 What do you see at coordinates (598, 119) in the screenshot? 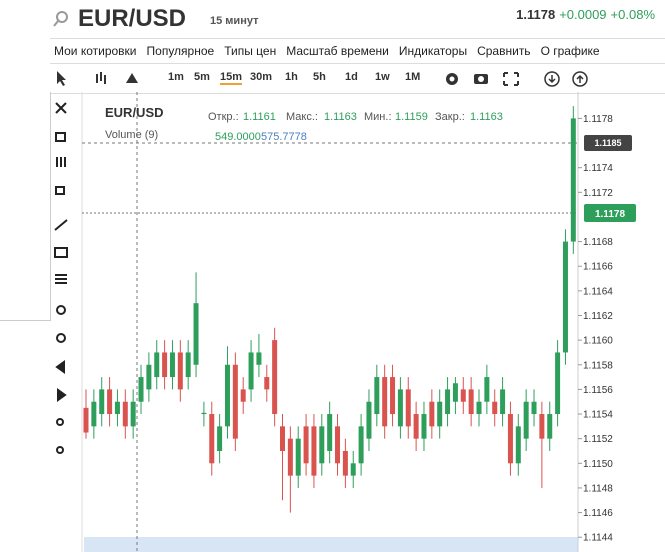
I see `y-tick-label: 1.1178` at bounding box center [598, 119].